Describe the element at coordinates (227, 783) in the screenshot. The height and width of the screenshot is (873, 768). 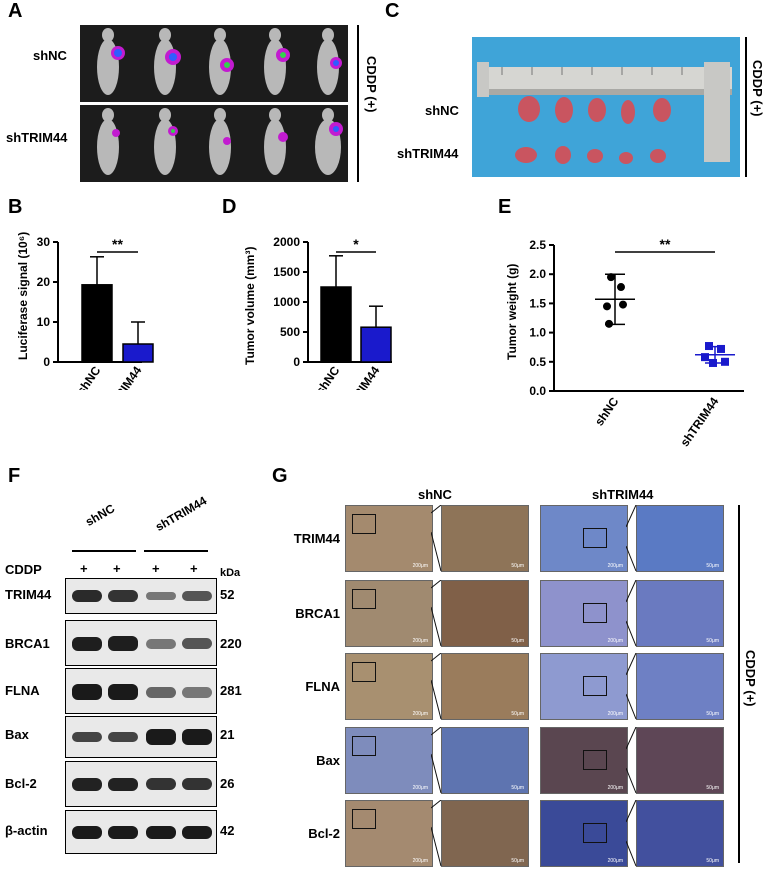
I see `wb-kda-value: 26` at that location.